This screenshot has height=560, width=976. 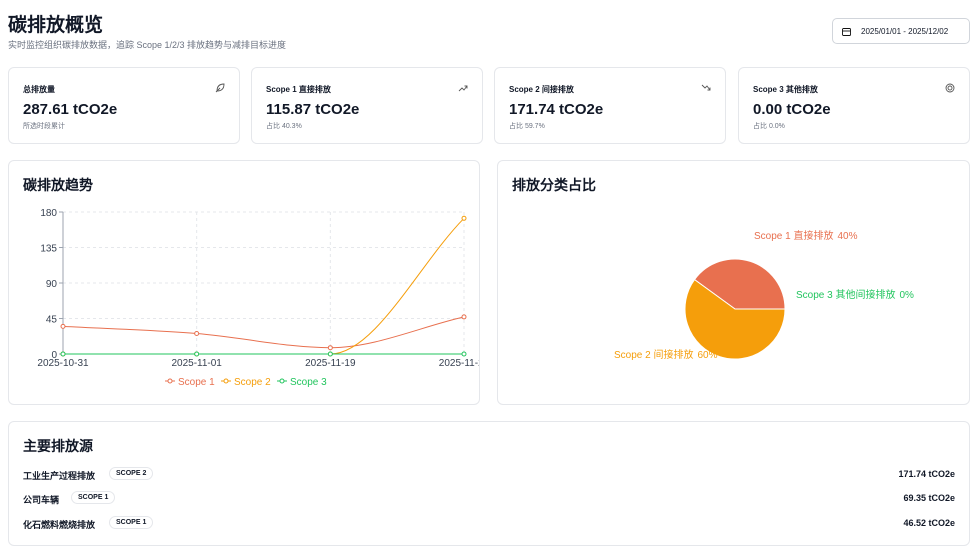 What do you see at coordinates (44, 126) in the screenshot?
I see `kpi-note: 所选时段累计` at bounding box center [44, 126].